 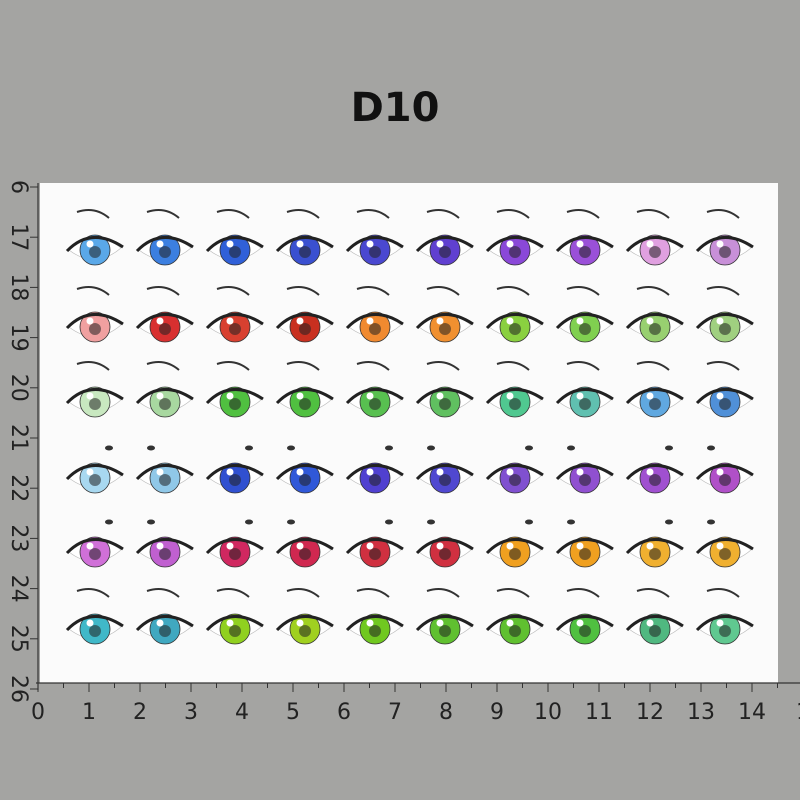 I want to click on ruler-label: 1, so click(x=89, y=712).